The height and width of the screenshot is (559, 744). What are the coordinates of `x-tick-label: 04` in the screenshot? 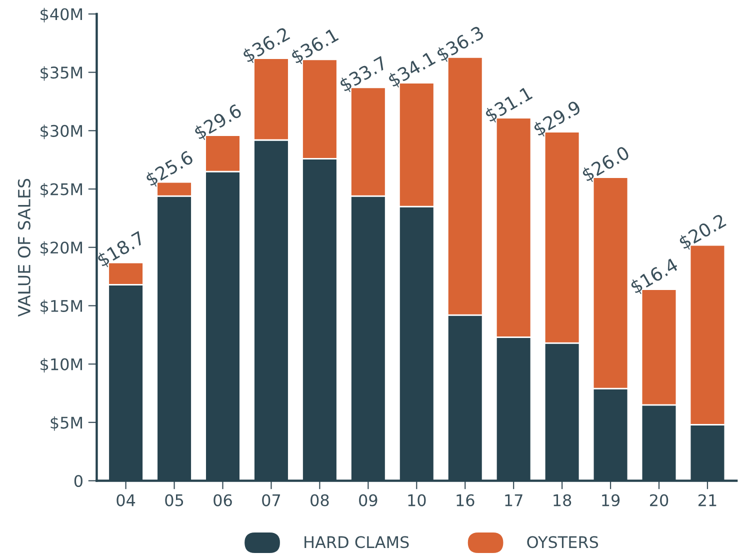 It's located at (126, 500).